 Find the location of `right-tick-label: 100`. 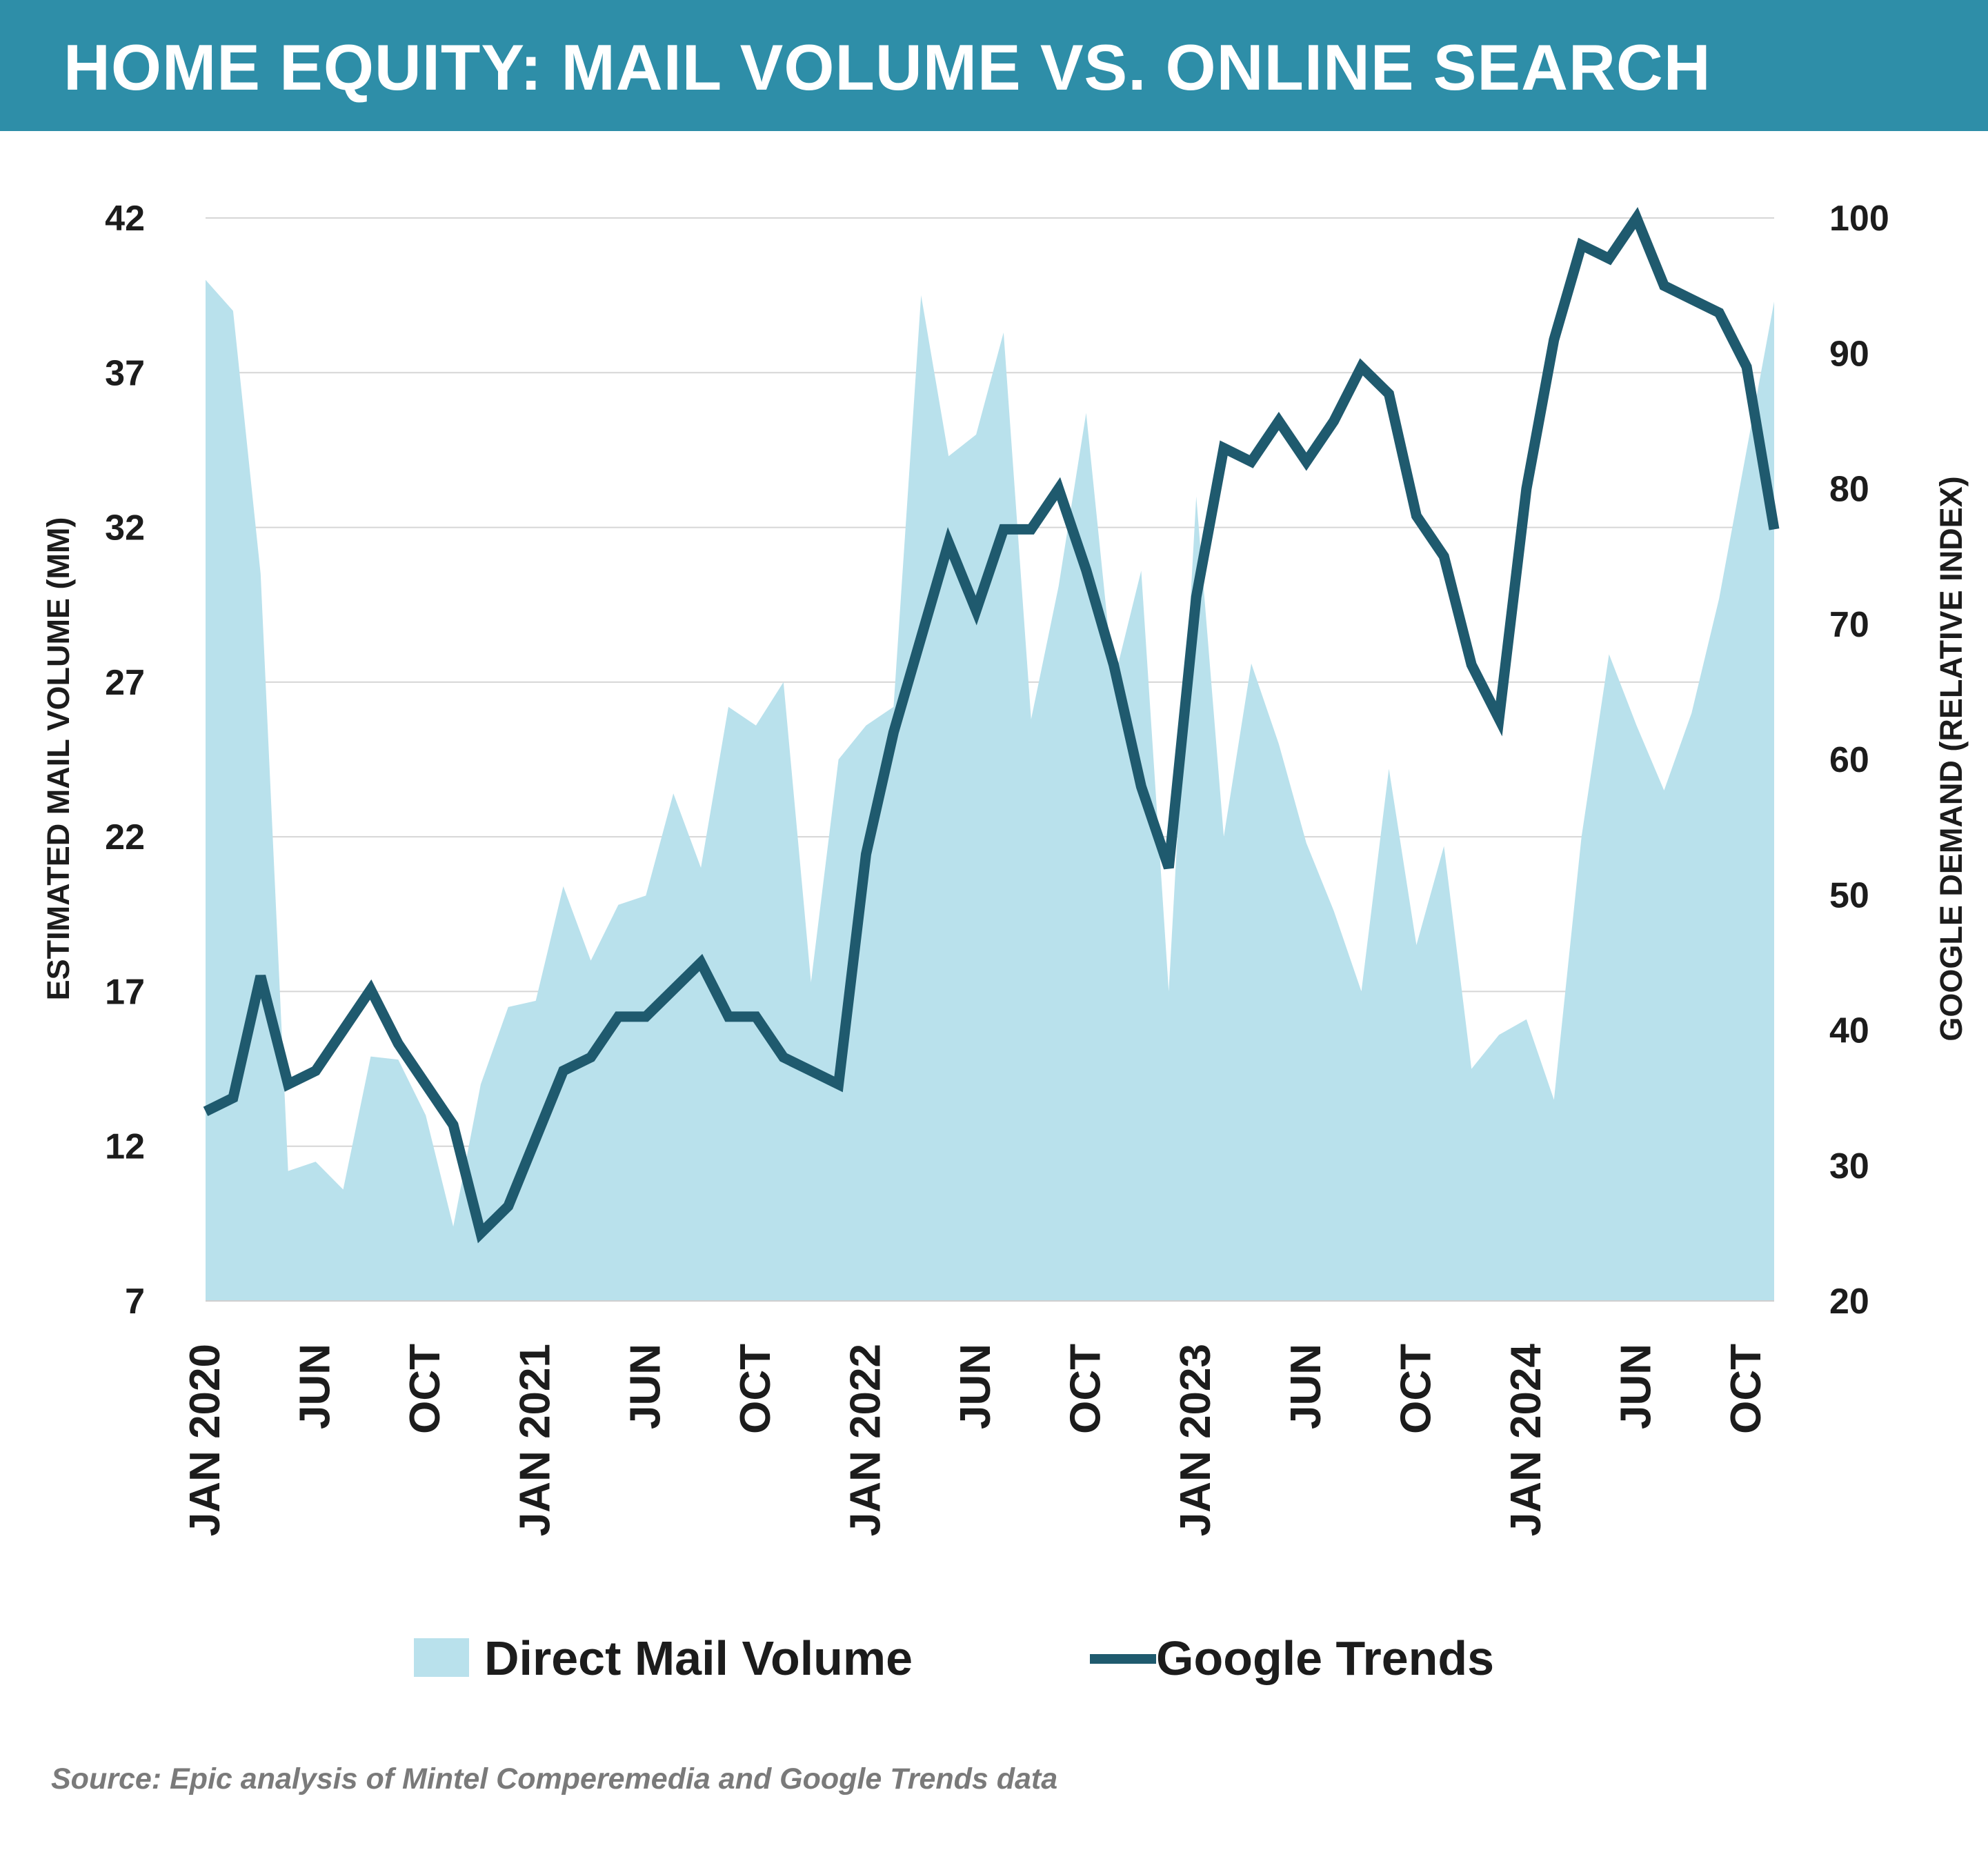

right-tick-label: 100 is located at coordinates (1859, 219).